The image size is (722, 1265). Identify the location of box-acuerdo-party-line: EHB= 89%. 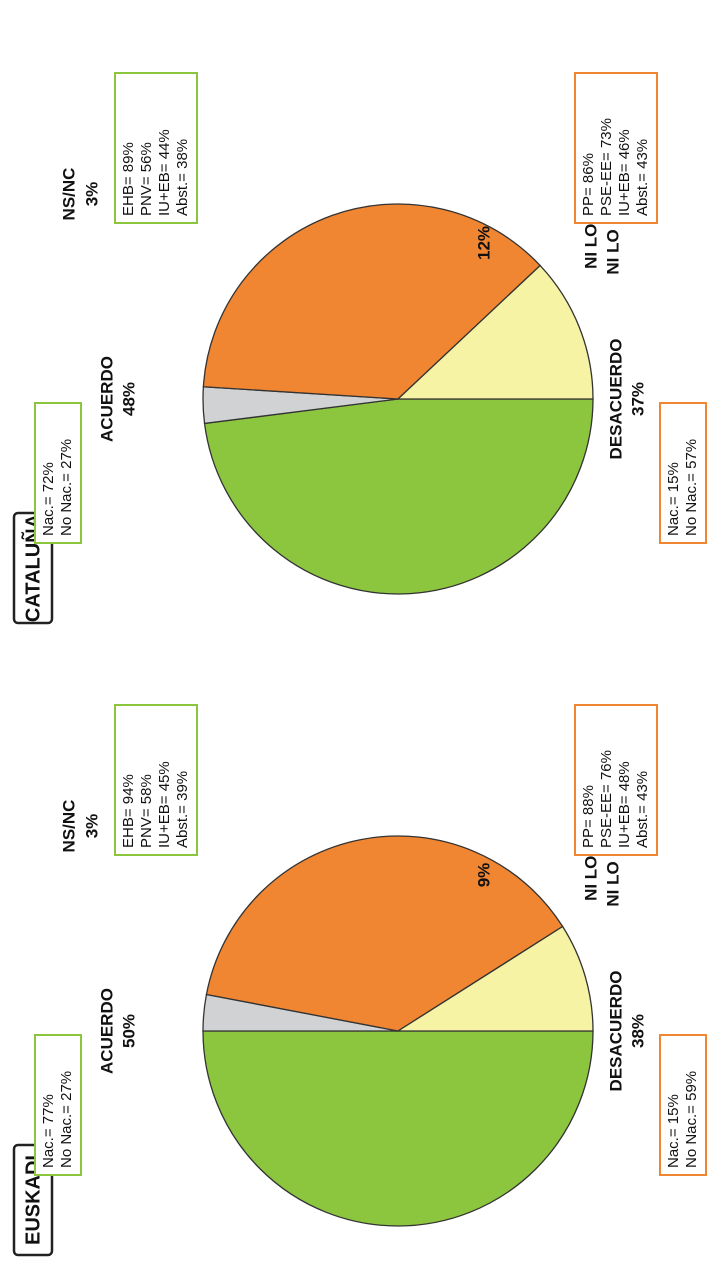
(128, 179).